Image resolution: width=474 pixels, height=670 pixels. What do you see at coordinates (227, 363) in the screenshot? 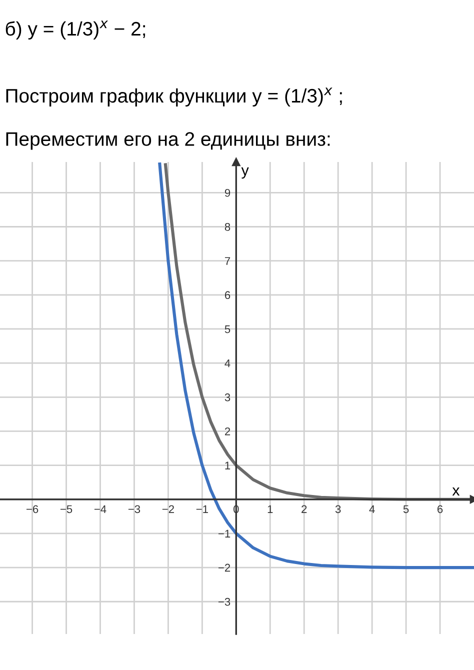
I see `y-tick-label: 4` at bounding box center [227, 363].